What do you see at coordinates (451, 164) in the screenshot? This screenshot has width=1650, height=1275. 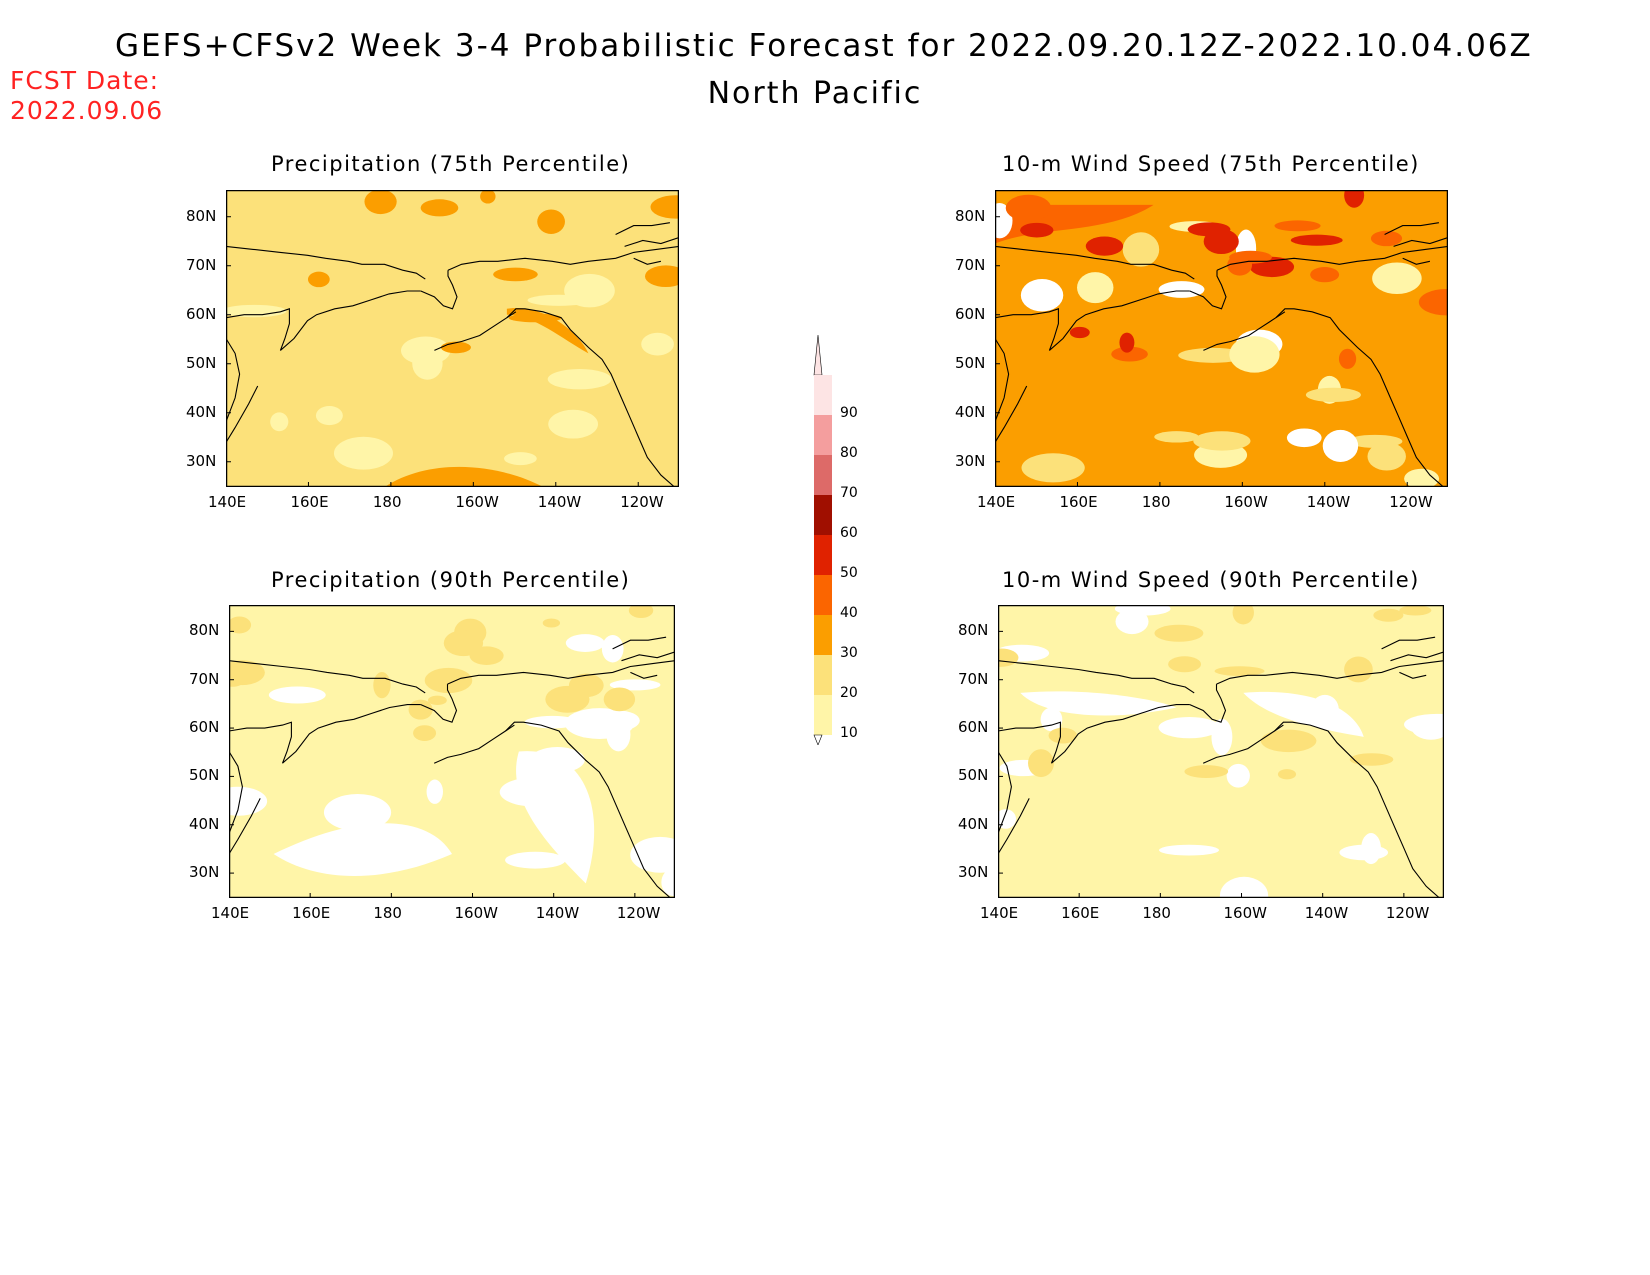 I see `panel-title-precip-75: Precipitation (75th Percentile)` at bounding box center [451, 164].